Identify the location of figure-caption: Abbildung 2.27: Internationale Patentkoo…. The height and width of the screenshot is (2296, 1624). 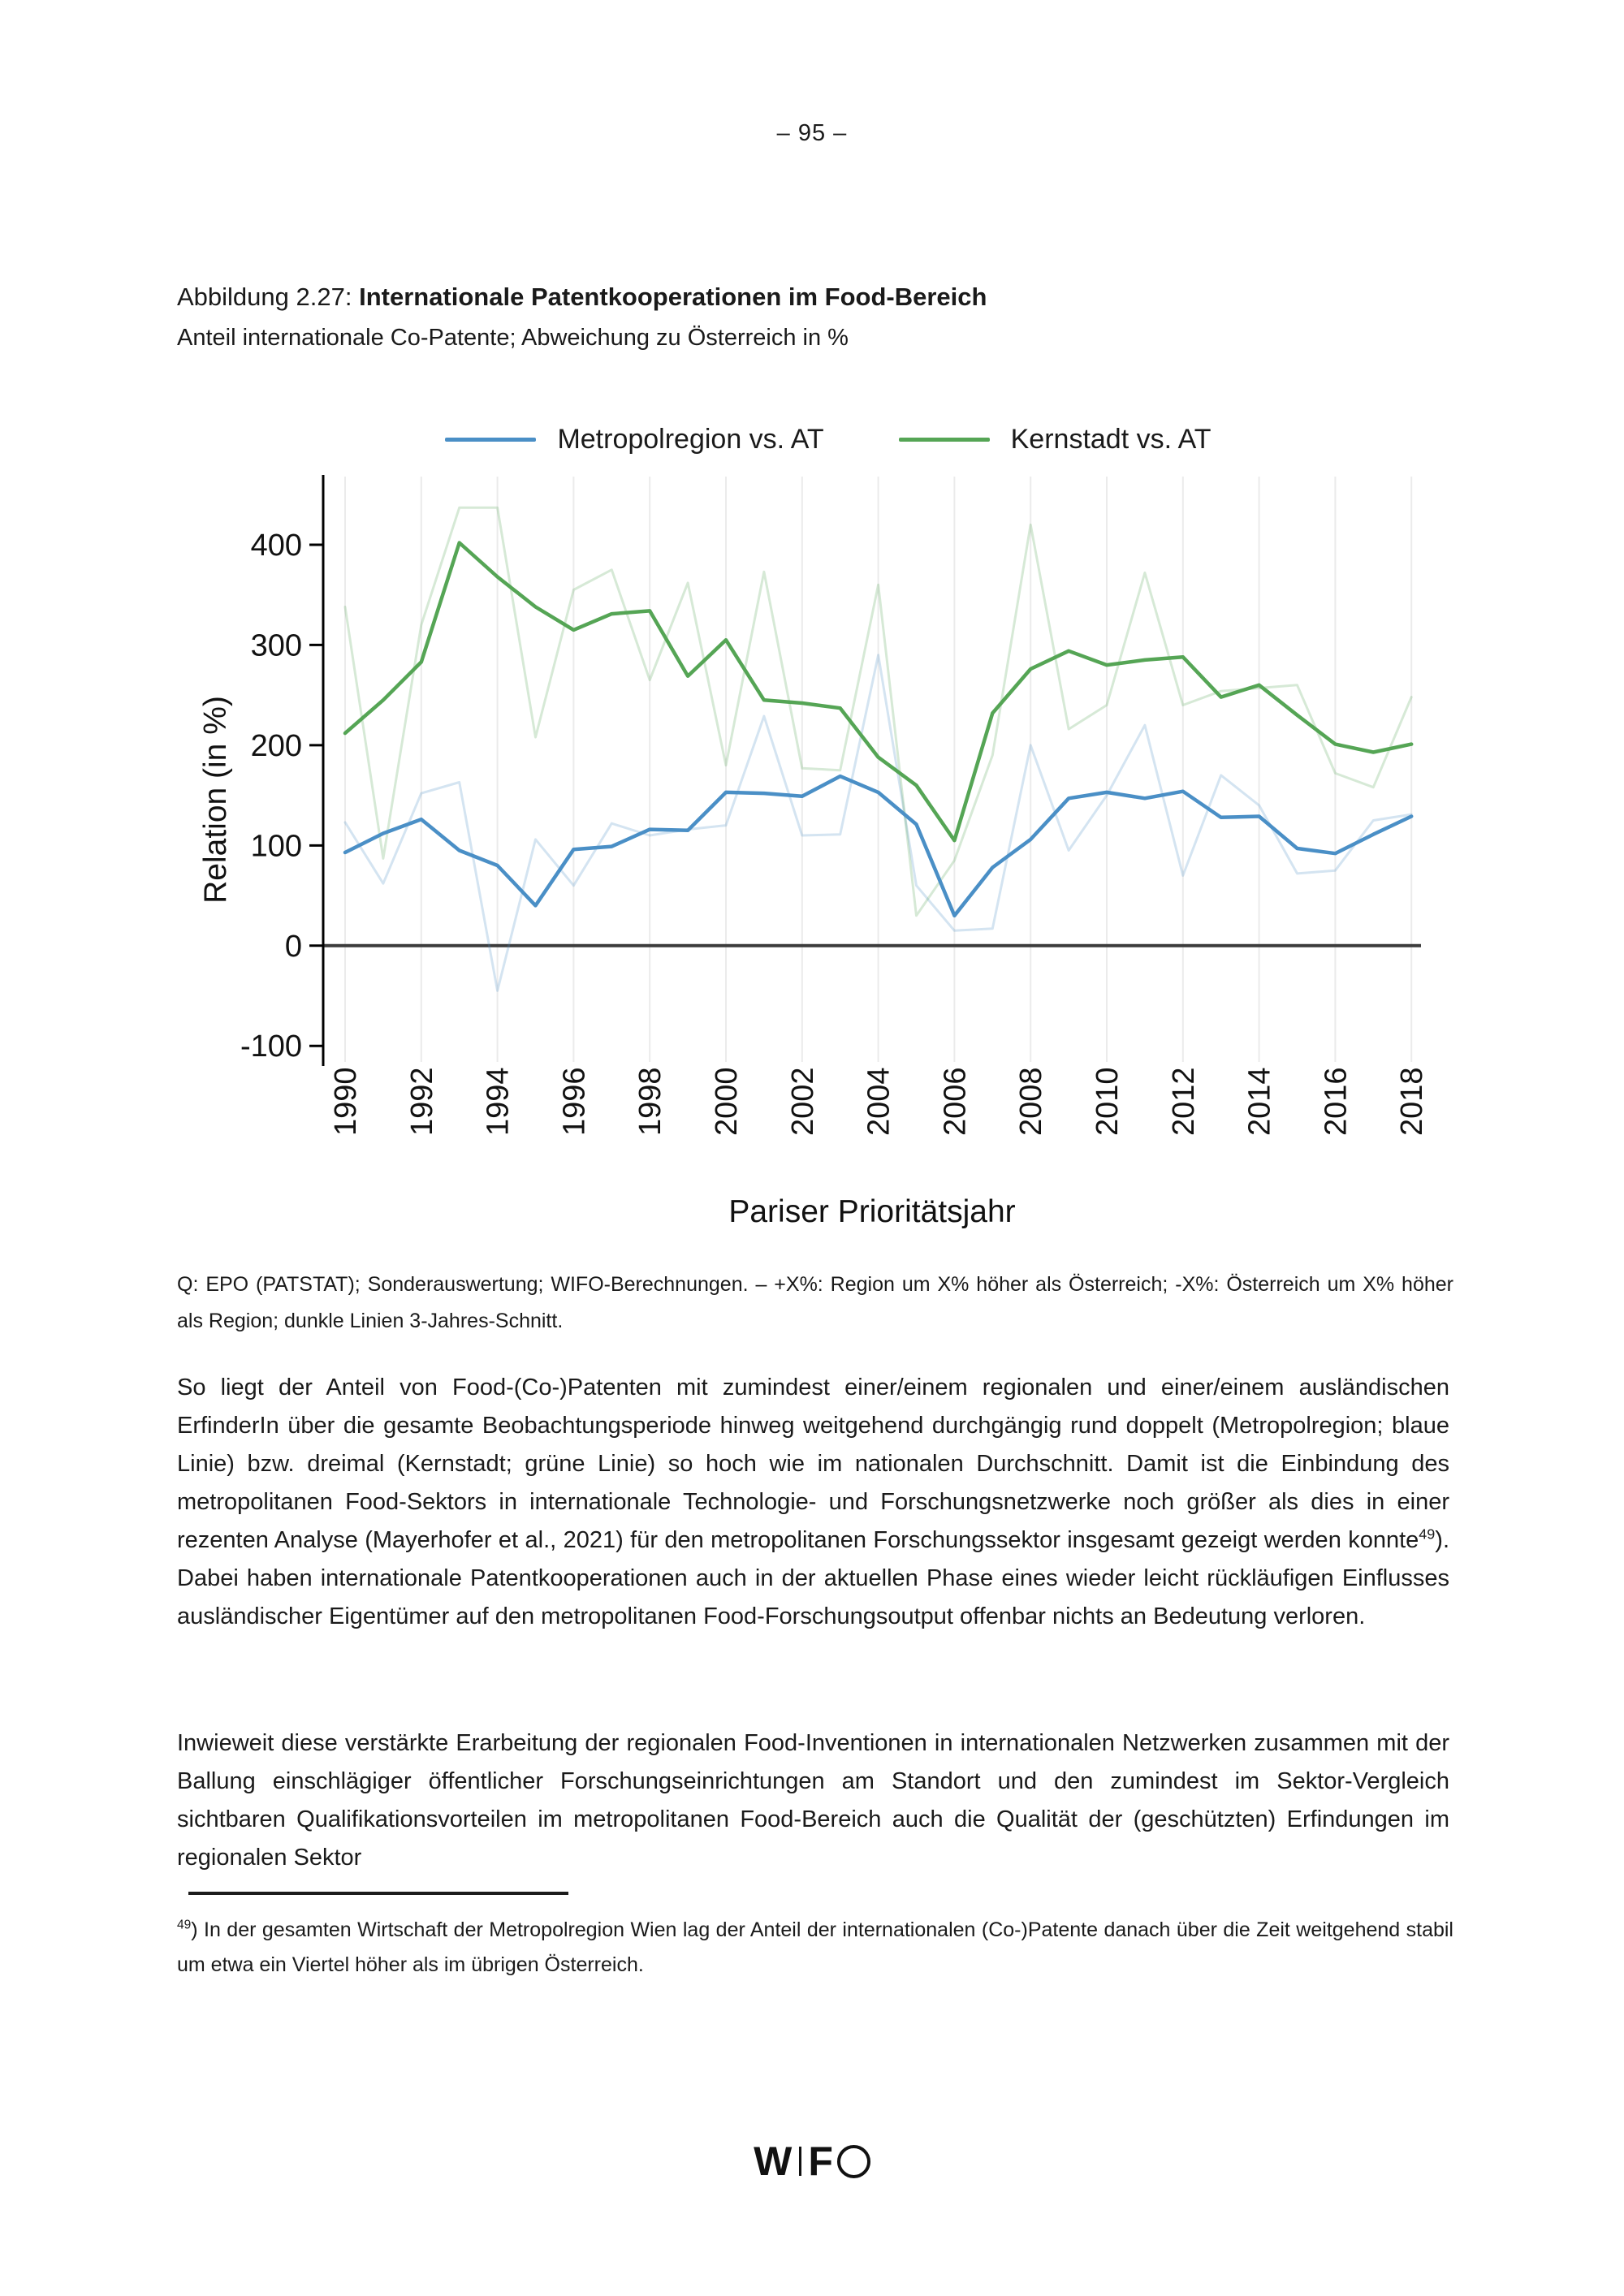
(814, 297).